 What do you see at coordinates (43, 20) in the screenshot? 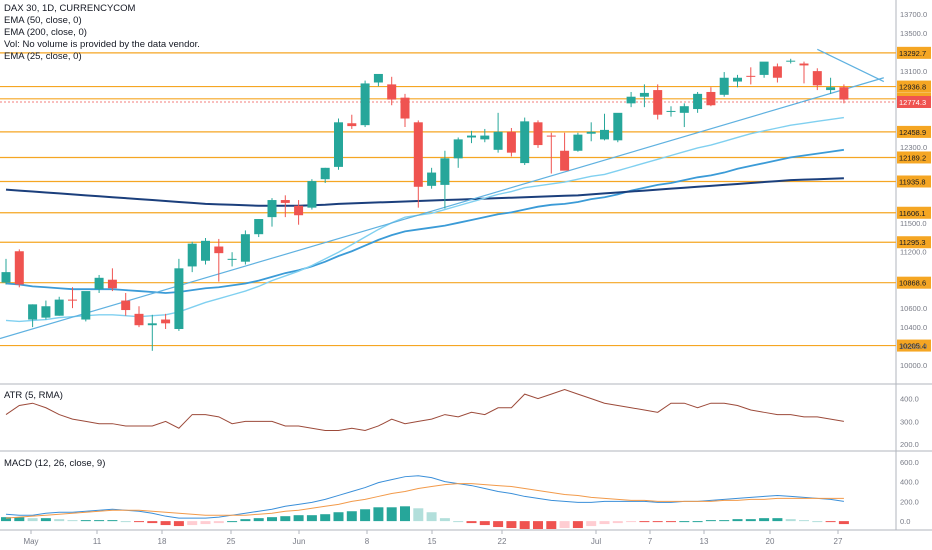
I see `legend-ema50: EMA (50, close, 0)` at bounding box center [43, 20].